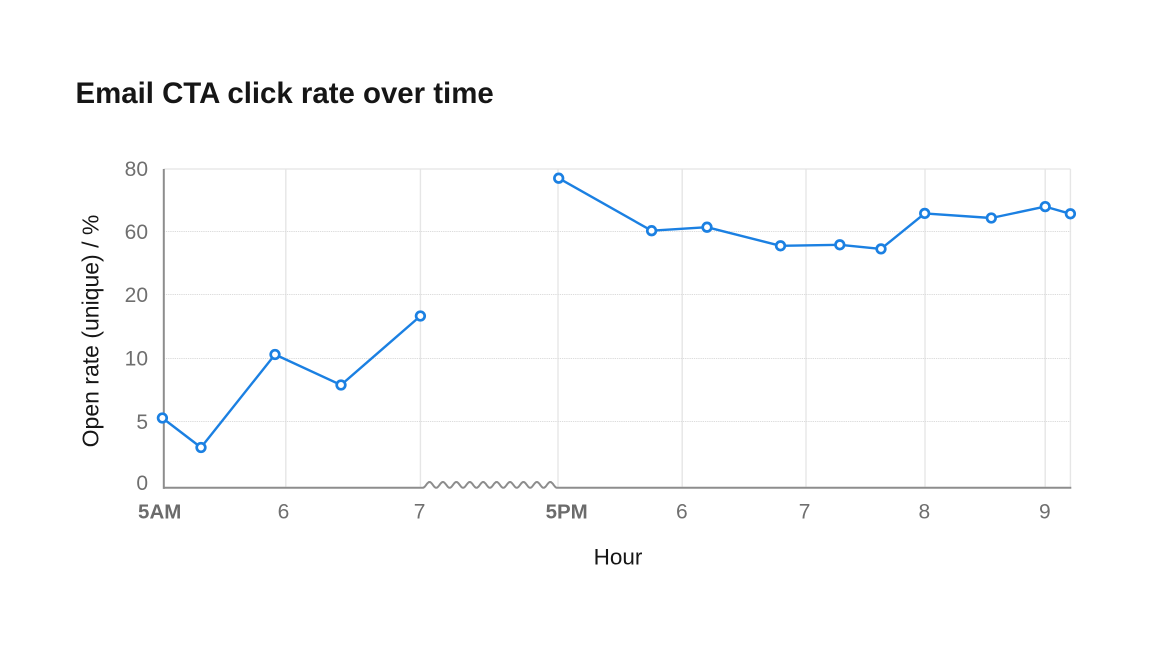  What do you see at coordinates (136, 358) in the screenshot?
I see `svg-text: 10` at bounding box center [136, 358].